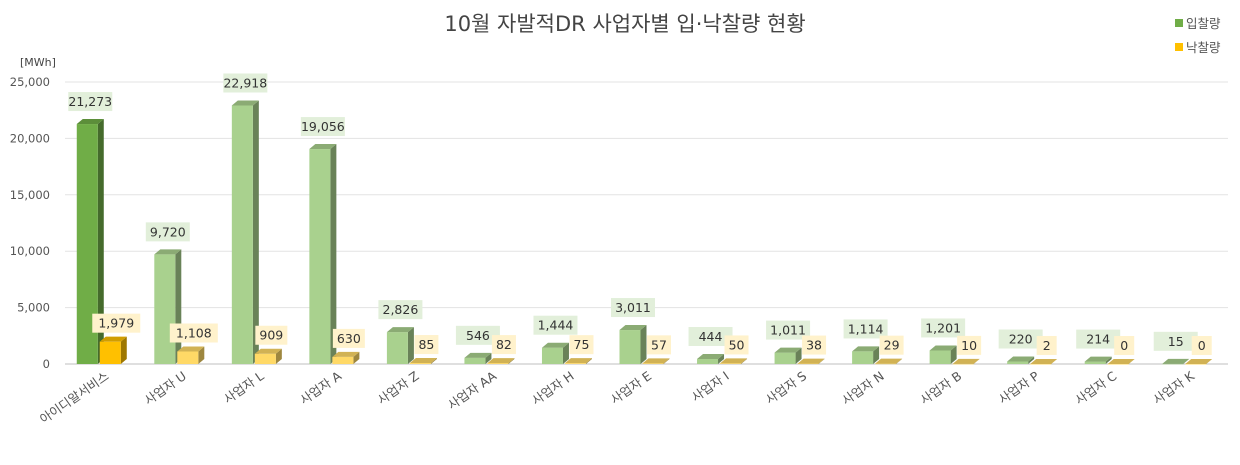 This screenshot has width=1240, height=465. Describe the element at coordinates (1176, 341) in the screenshot. I see `data-label-bid: 15` at that location.